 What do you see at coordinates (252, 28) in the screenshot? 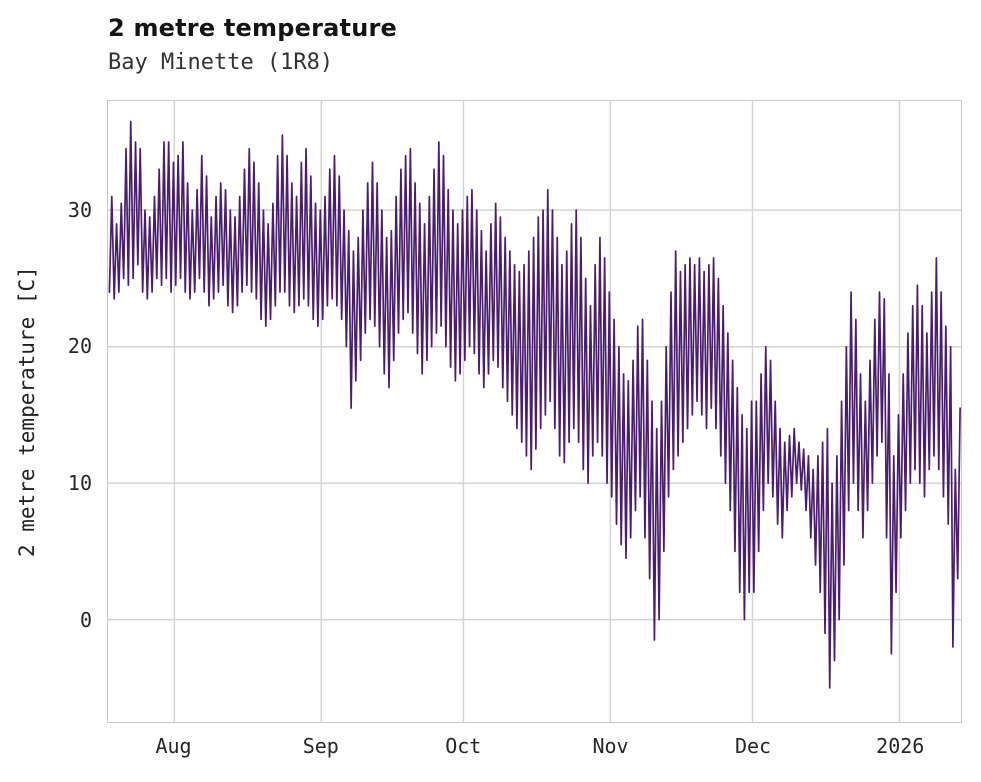
I see `chart-title: 2 metre temperature` at bounding box center [252, 28].